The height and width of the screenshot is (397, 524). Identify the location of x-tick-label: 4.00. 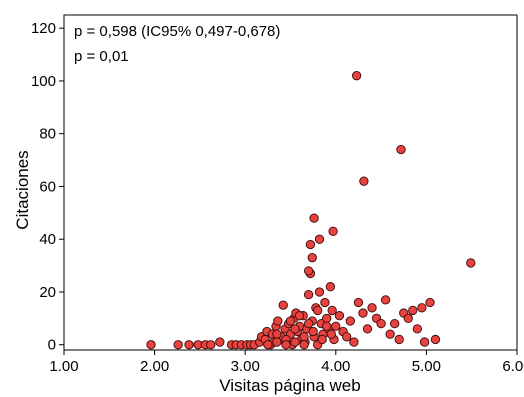
(335, 366).